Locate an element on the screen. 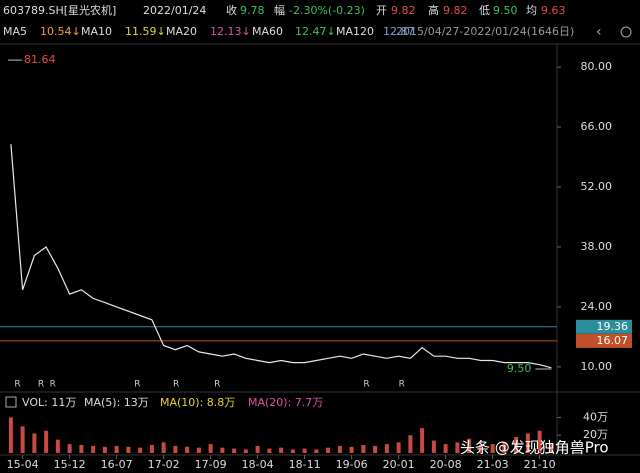  field-label: 幅 is located at coordinates (279, 10).